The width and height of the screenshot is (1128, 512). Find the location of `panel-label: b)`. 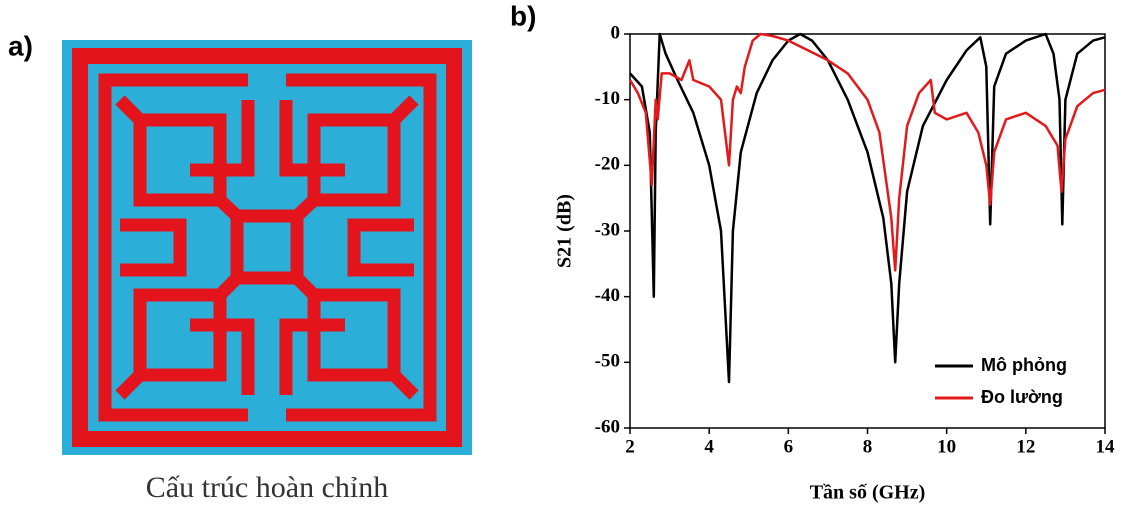

panel-label: b) is located at coordinates (523, 15).